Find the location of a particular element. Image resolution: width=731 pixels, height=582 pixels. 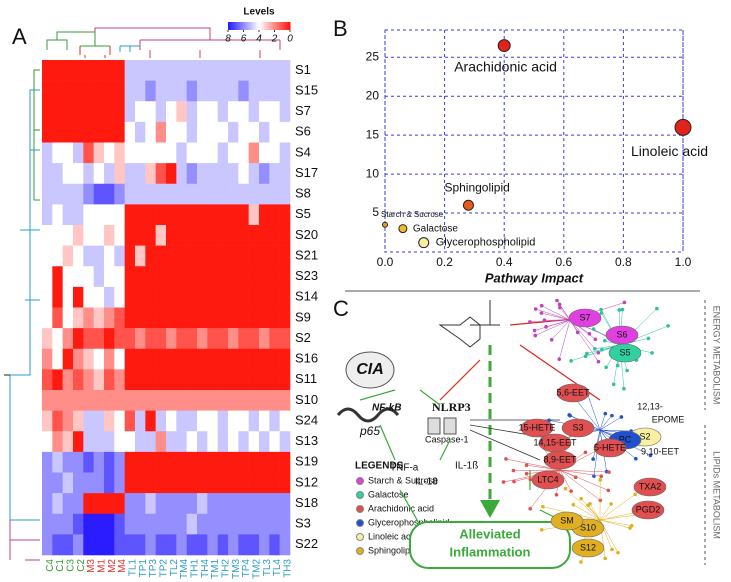

column-label: M4 is located at coordinates (122, 566).